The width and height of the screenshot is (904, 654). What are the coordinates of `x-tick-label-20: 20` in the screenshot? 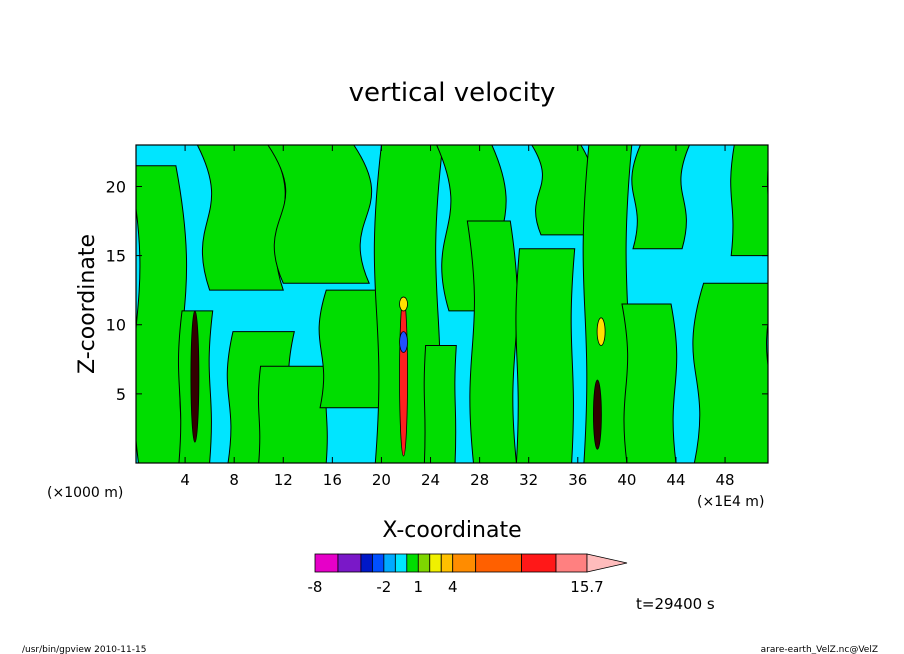 It's located at (381, 480).